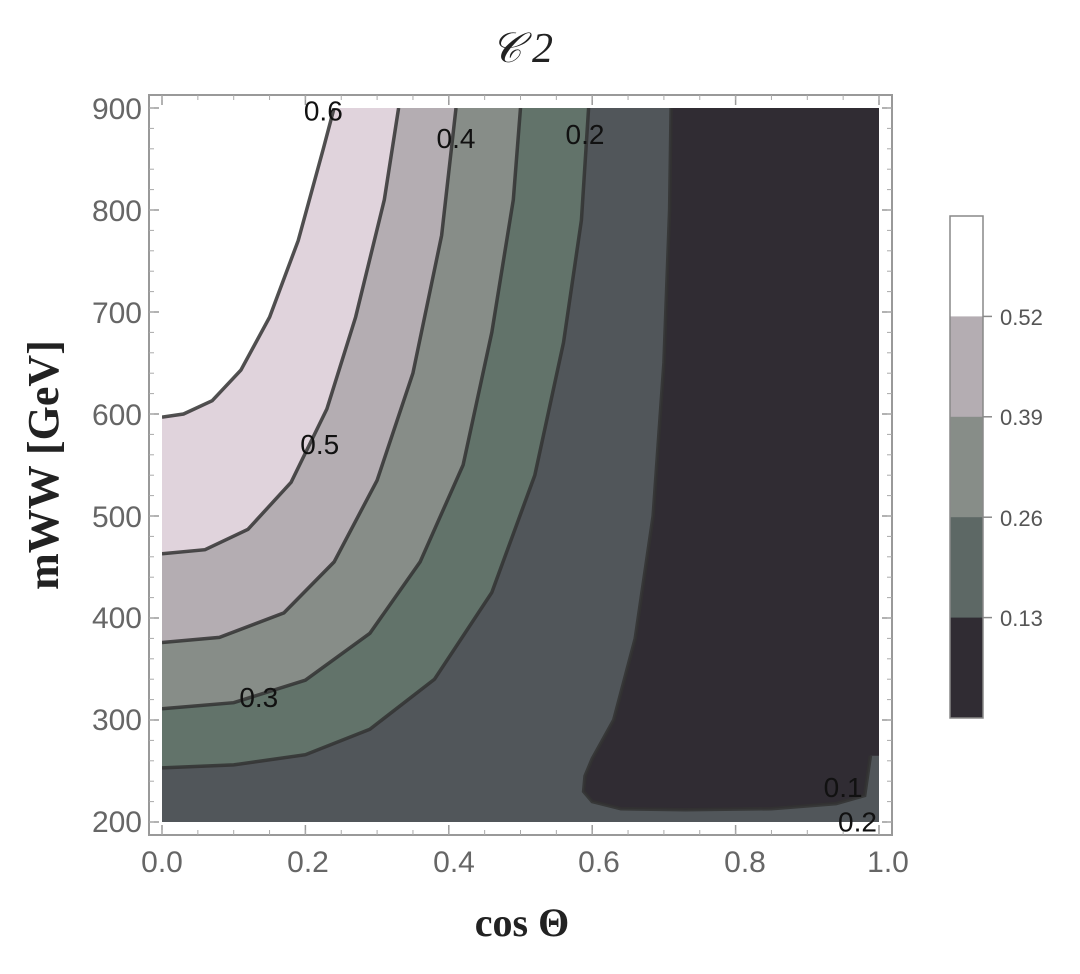 The height and width of the screenshot is (974, 1080). What do you see at coordinates (525, 862) in the screenshot?
I see `x-tick-labels: 0.0 0.2 0.4 0.6 0.8 1.0` at bounding box center [525, 862].